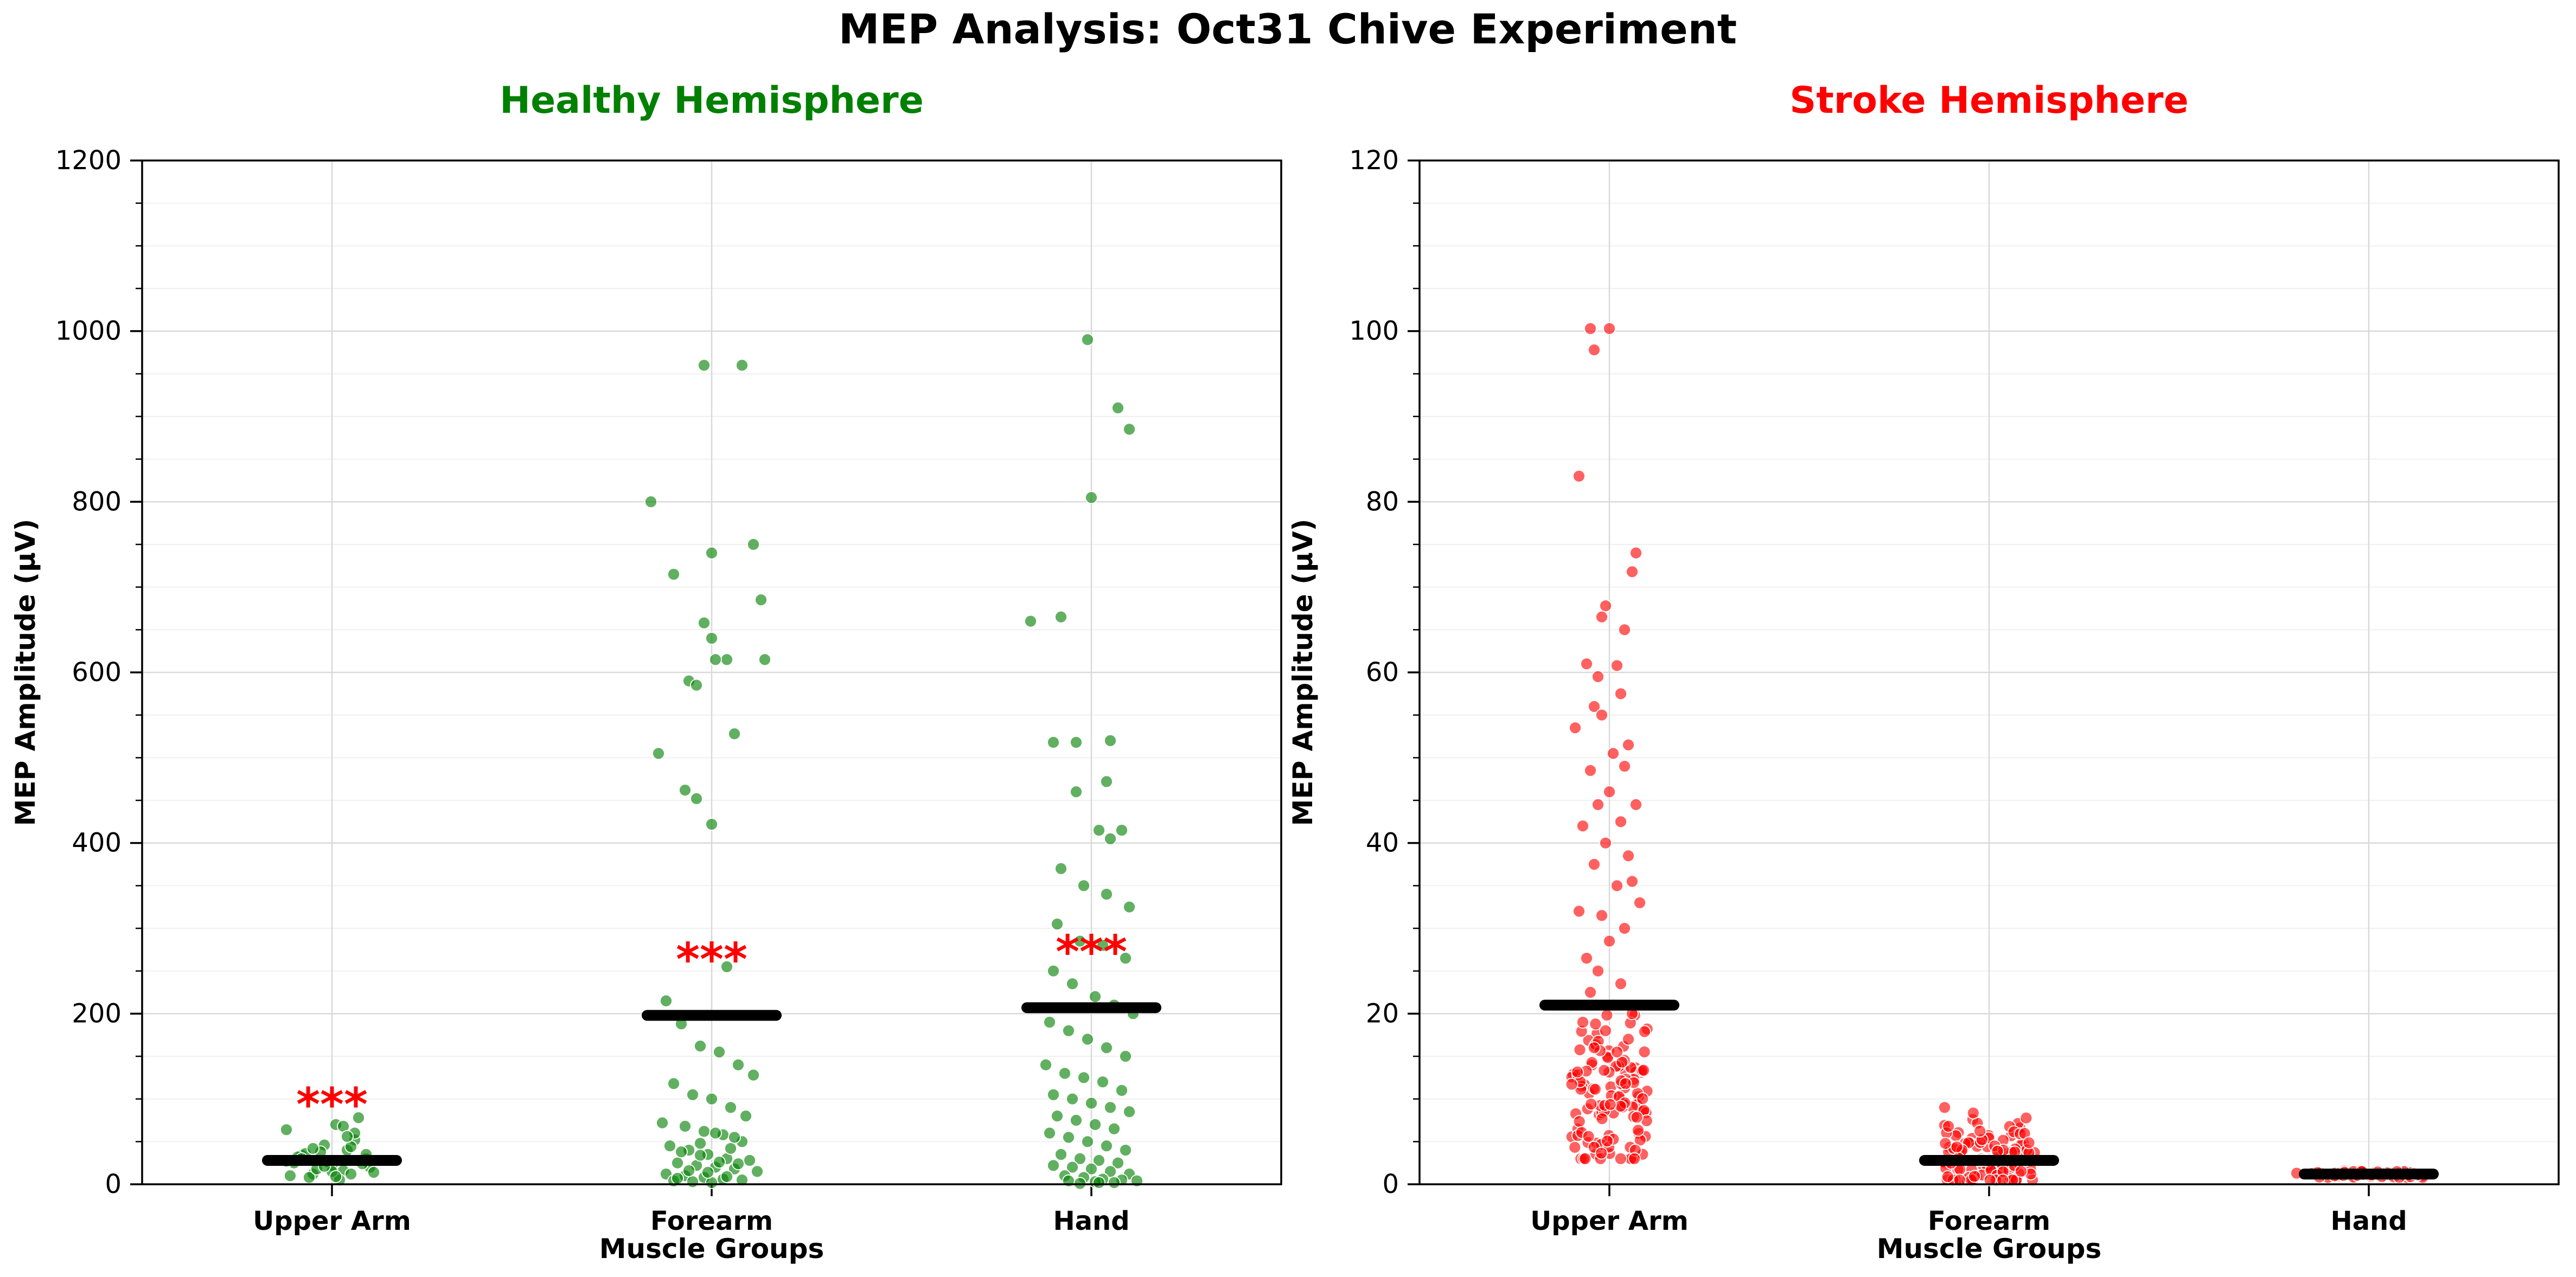 Image resolution: width=2576 pixels, height=1277 pixels. What do you see at coordinates (712, 100) in the screenshot?
I see `healthy-hemisphere-title: Healthy Hemisphere` at bounding box center [712, 100].